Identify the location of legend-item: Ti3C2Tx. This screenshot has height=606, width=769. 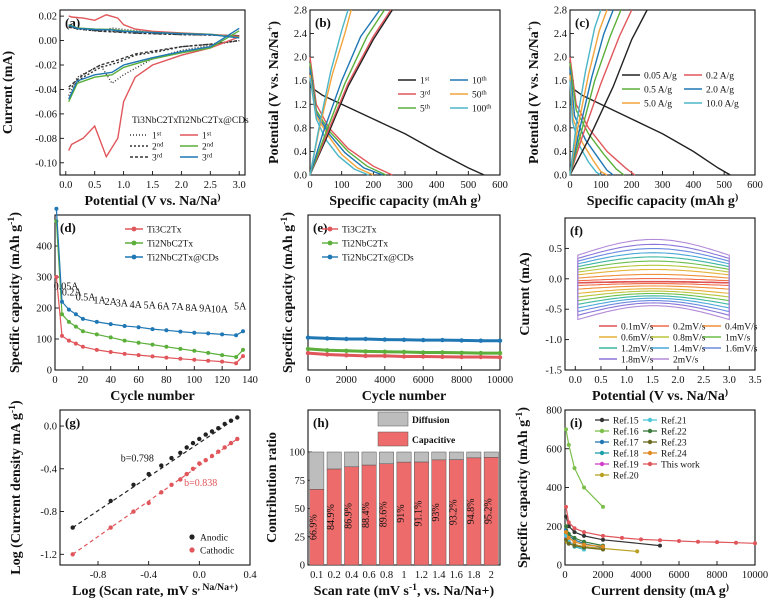
(359, 231).